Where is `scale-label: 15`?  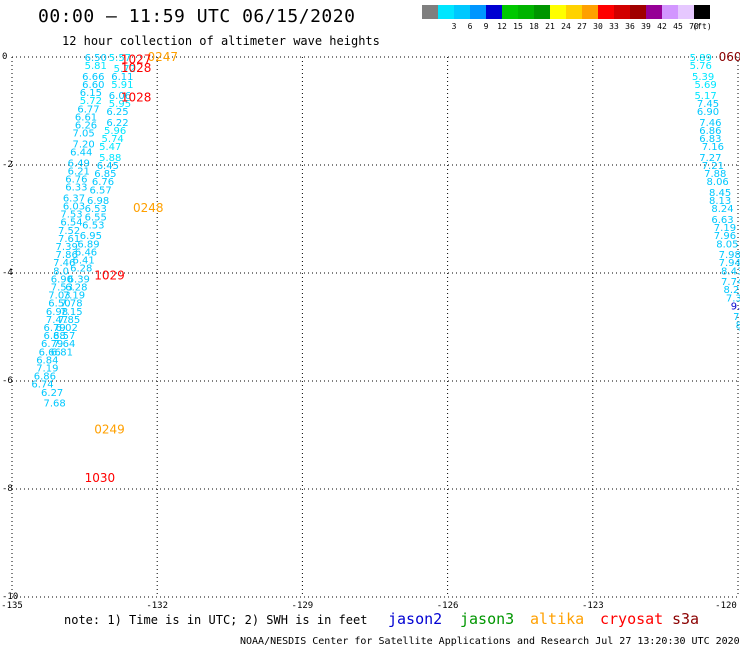
scale-label: 15 is located at coordinates (518, 26).